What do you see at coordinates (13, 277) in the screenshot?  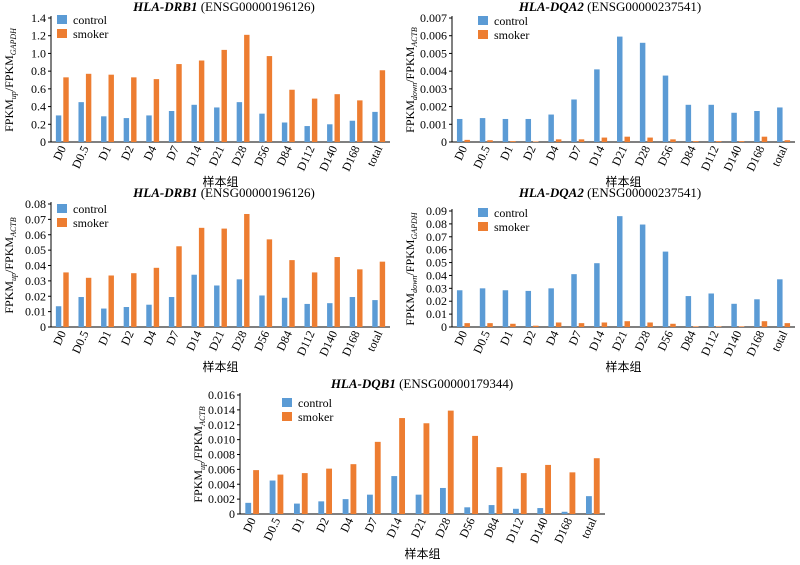 I see `y-label-sub1: up` at bounding box center [13, 277].